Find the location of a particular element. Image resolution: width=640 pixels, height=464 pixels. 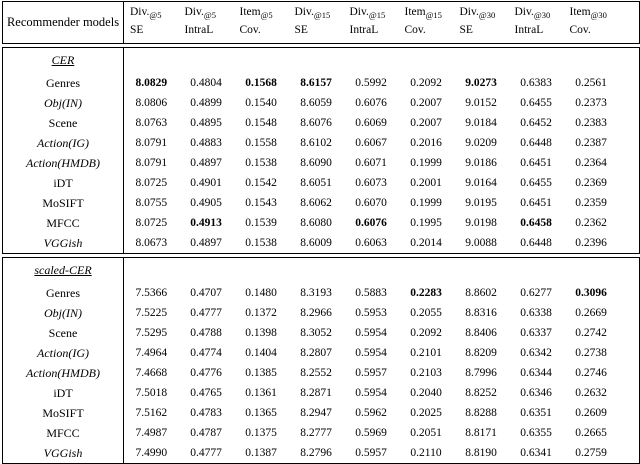

col-header-measure: Cov. is located at coordinates (580, 30).